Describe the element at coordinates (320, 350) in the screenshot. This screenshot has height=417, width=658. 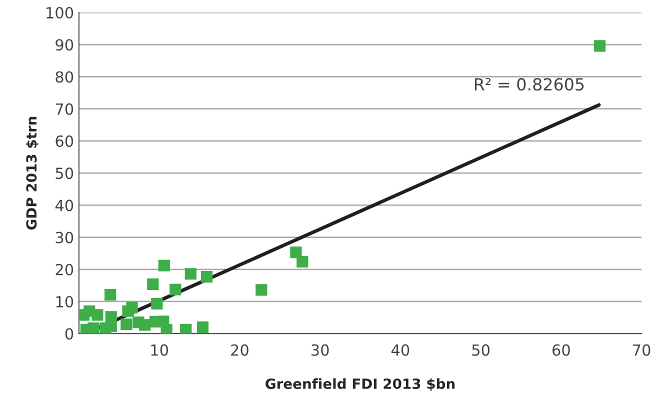
I see `x-tick-label: 30` at that location.